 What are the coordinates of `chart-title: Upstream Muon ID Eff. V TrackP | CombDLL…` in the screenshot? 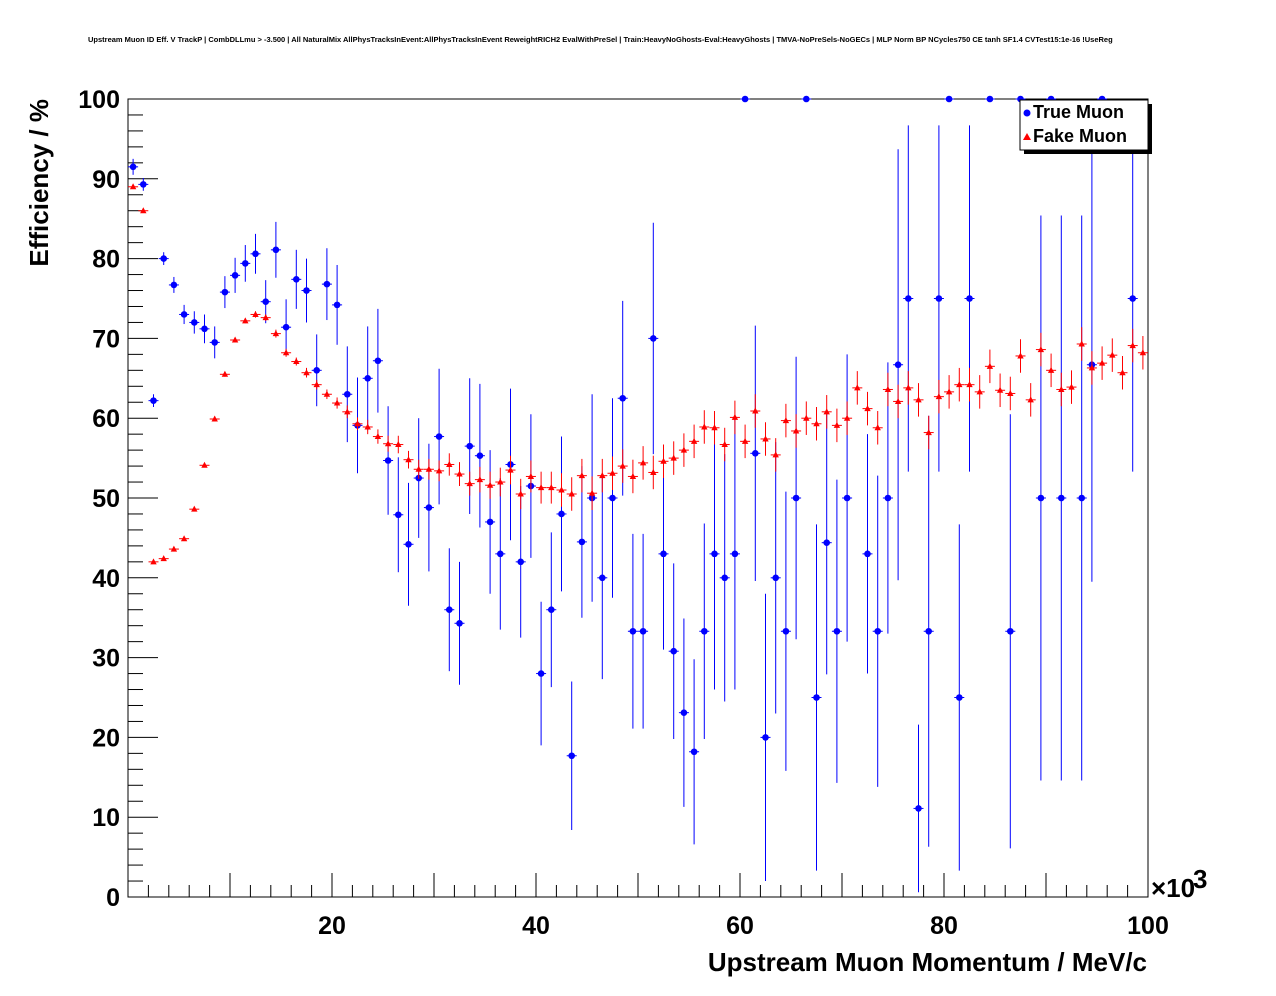 It's located at (600, 39).